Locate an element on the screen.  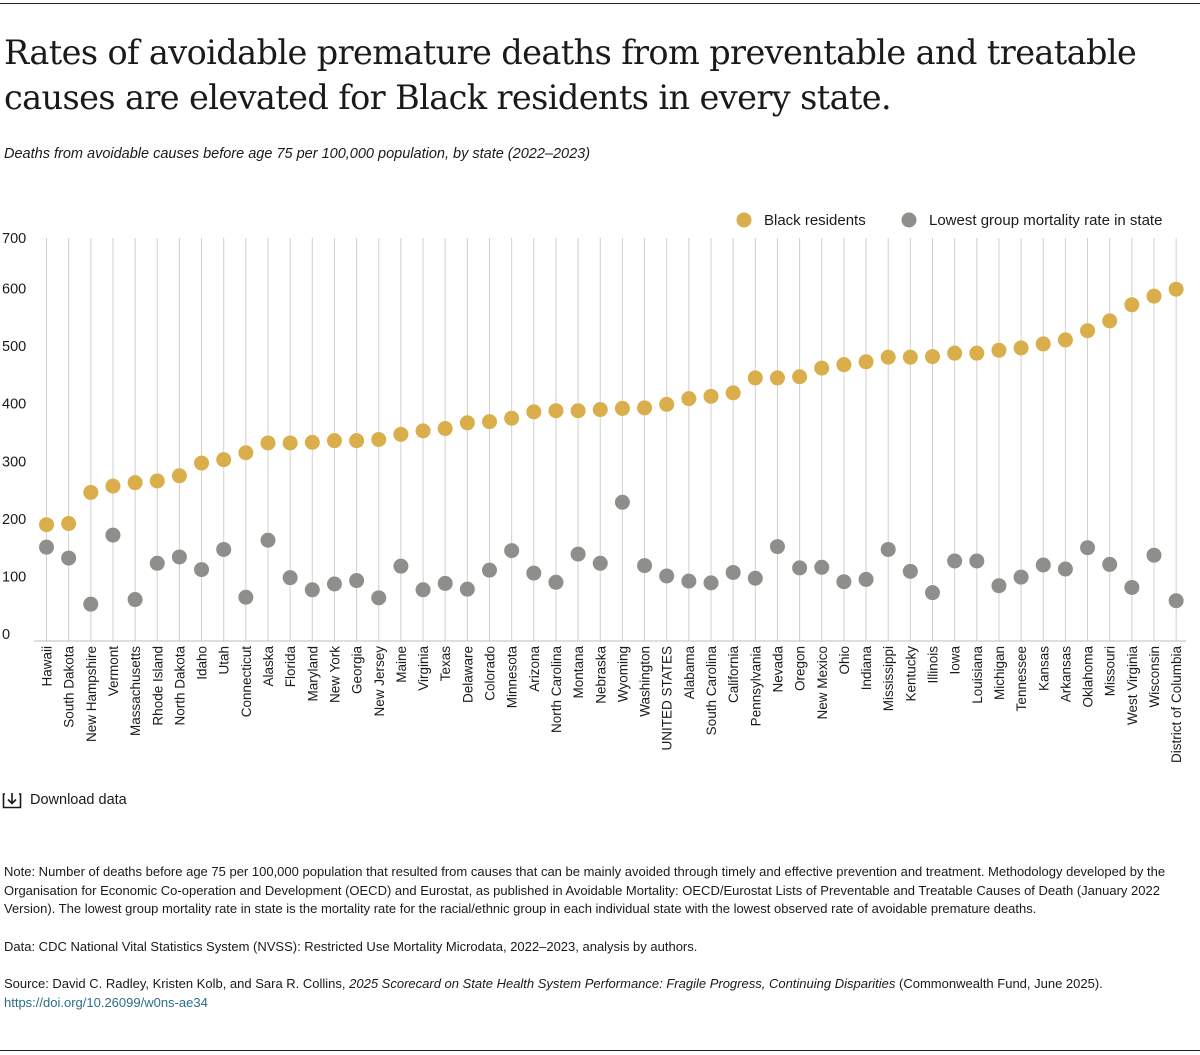
download-data-button: Download data is located at coordinates (64, 800).